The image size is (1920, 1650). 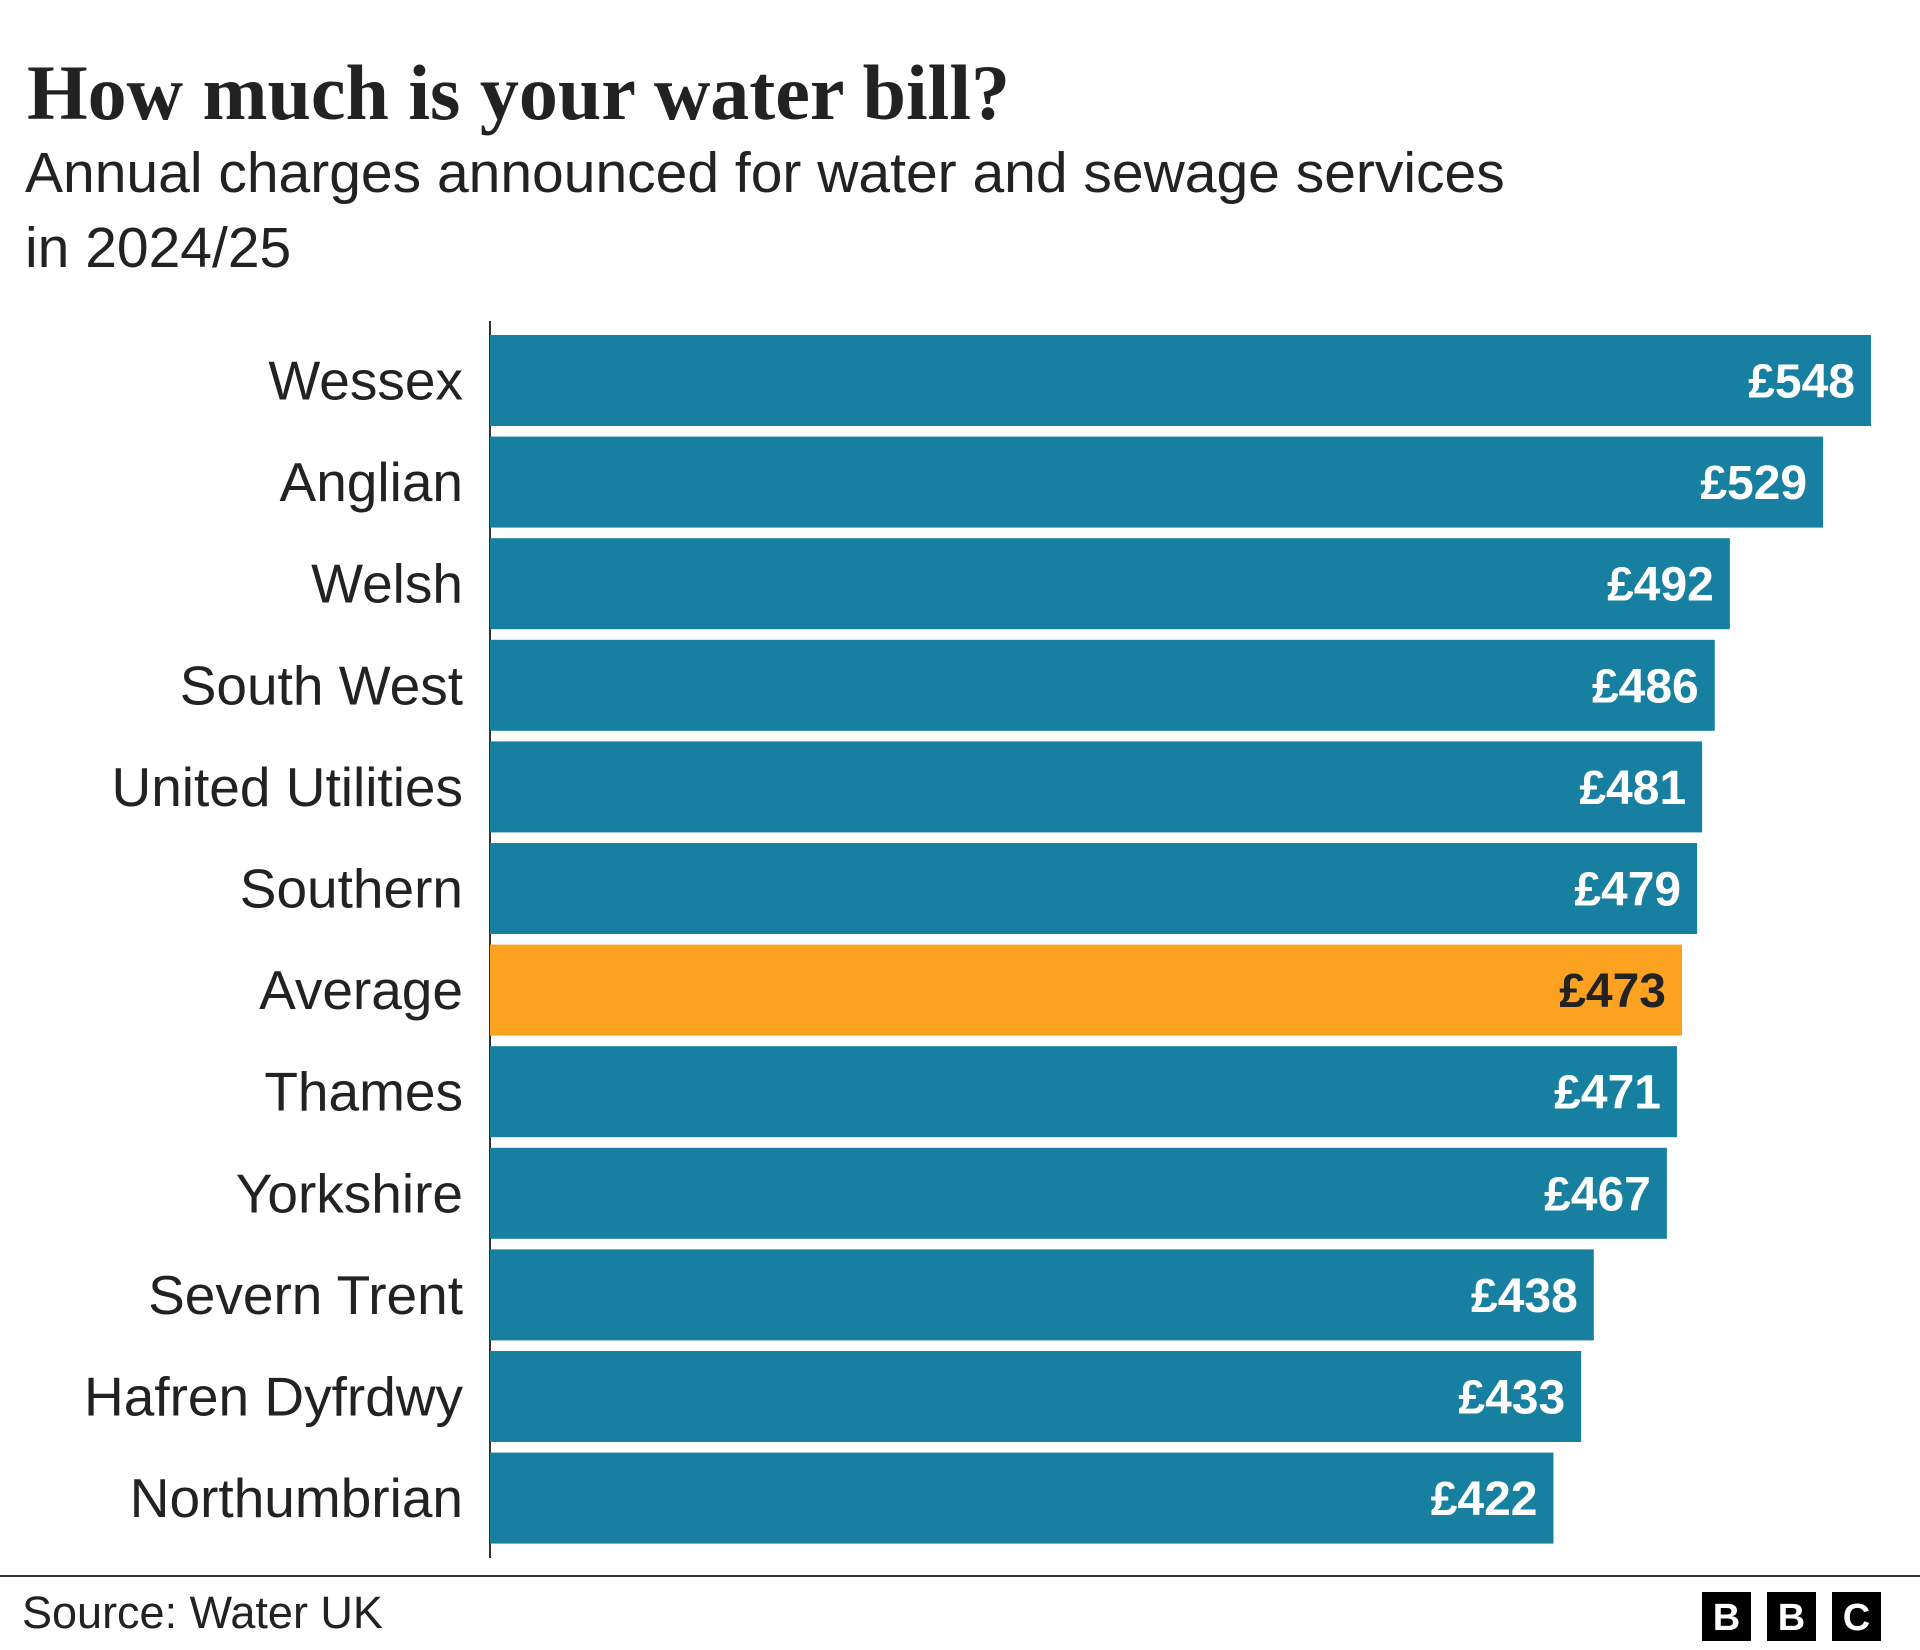 I want to click on category-label: Thames, so click(x=363, y=1092).